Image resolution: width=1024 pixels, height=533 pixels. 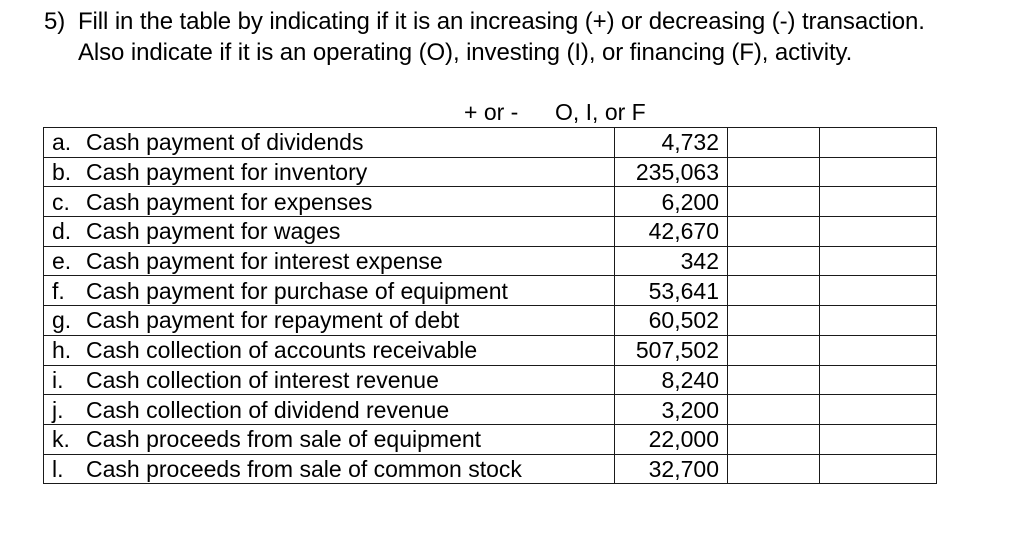 I want to click on row-letter: g., so click(x=62, y=320).